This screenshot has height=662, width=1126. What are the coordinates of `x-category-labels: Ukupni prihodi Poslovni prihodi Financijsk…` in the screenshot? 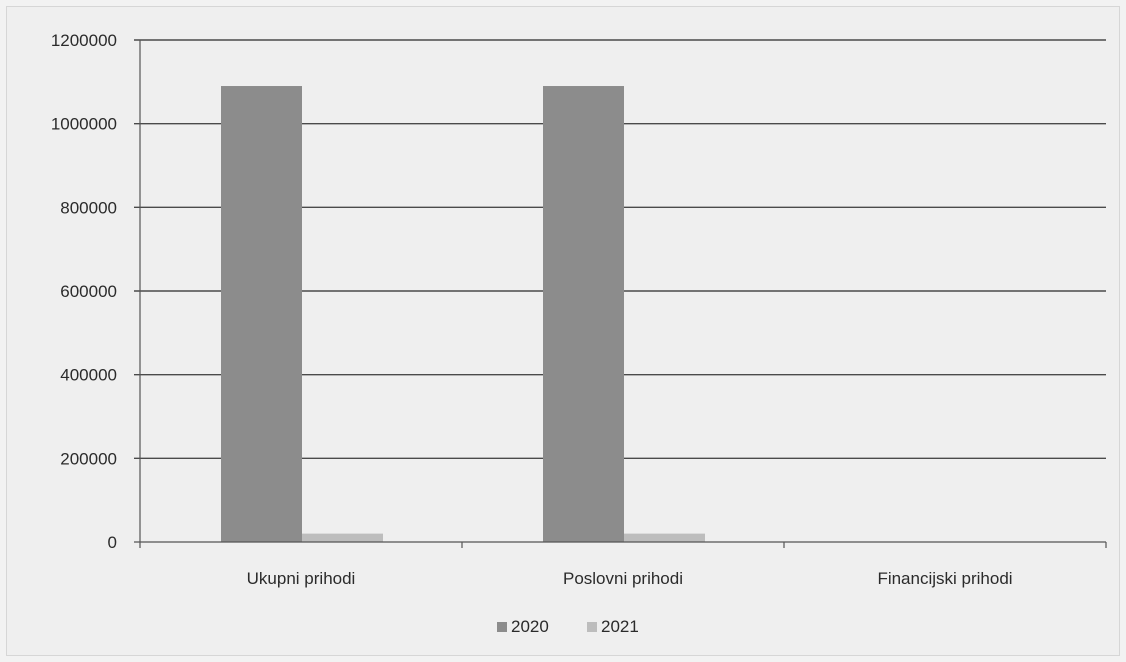 It's located at (630, 578).